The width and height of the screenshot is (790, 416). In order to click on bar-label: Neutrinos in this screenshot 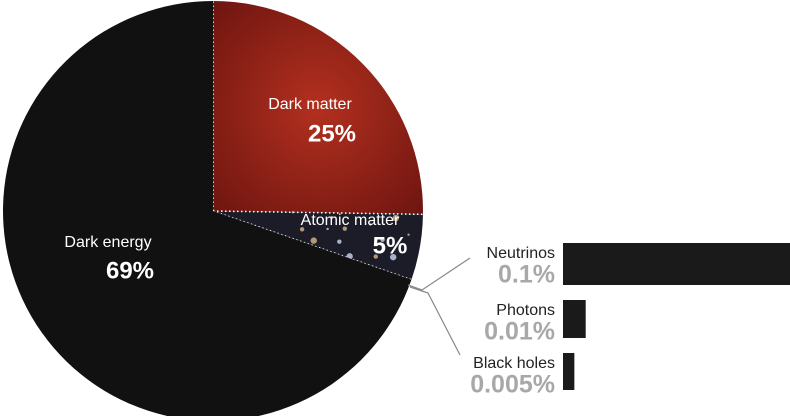, I will do `click(521, 253)`.